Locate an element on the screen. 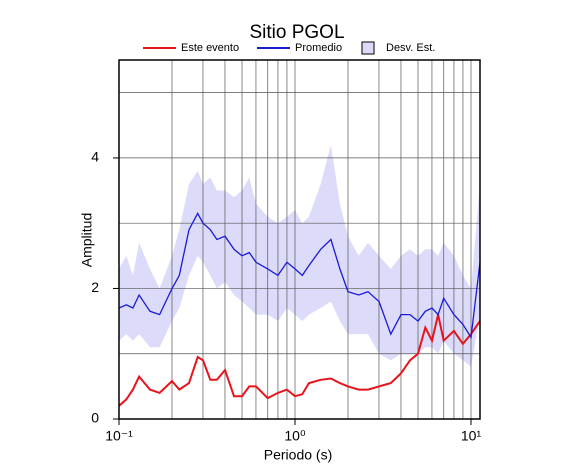  chart-title: Sitio PGOL is located at coordinates (296, 32).